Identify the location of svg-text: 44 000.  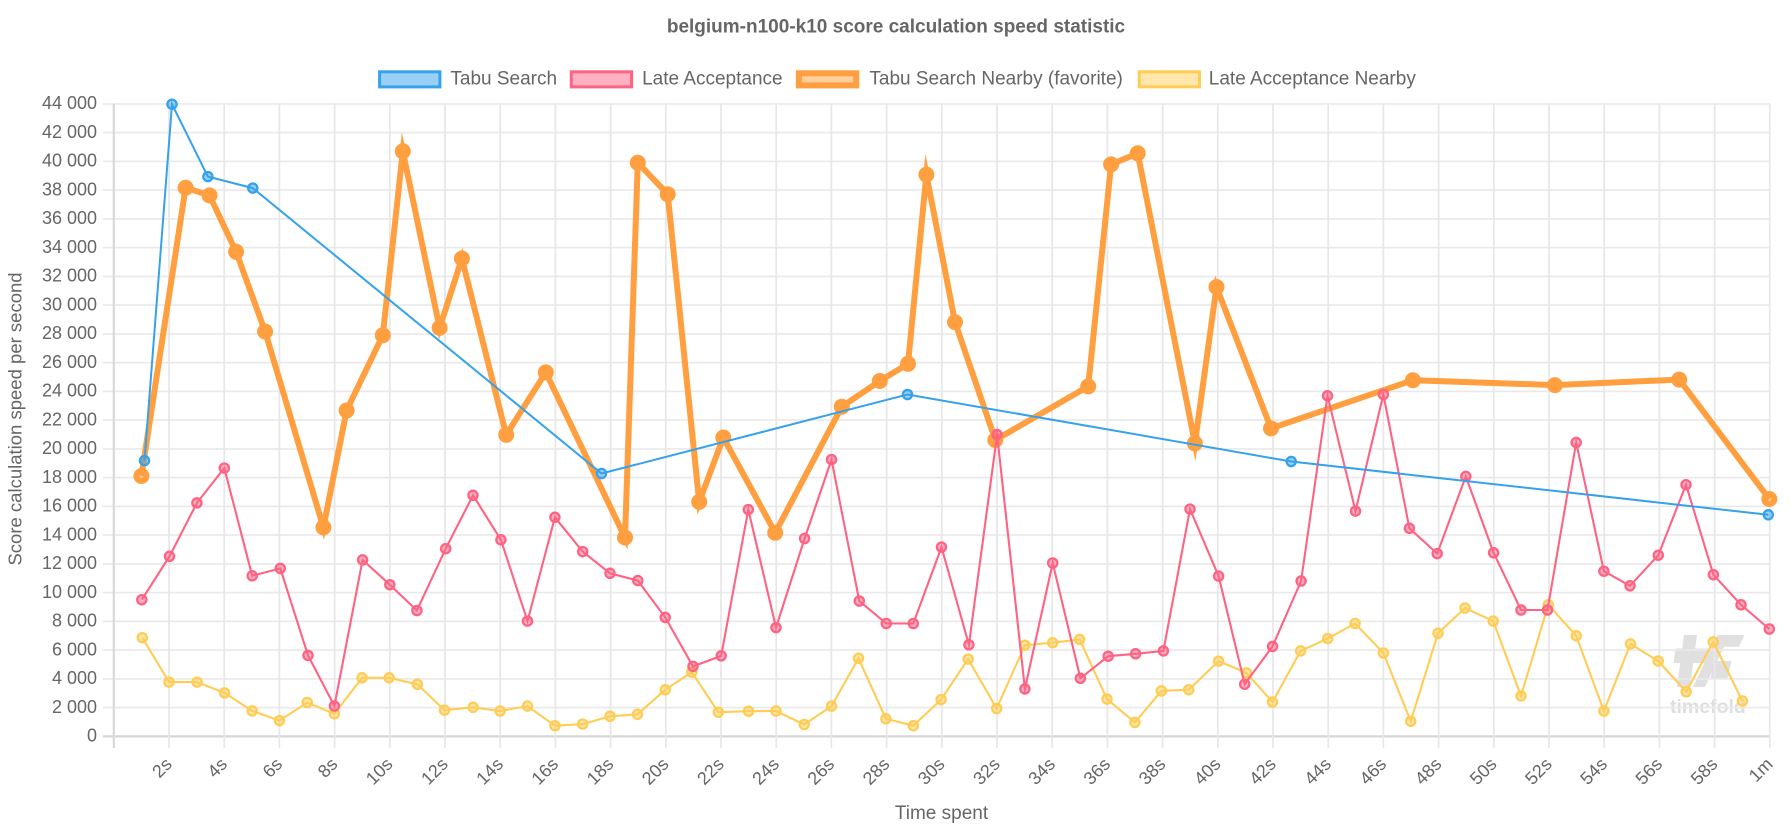
(69, 103).